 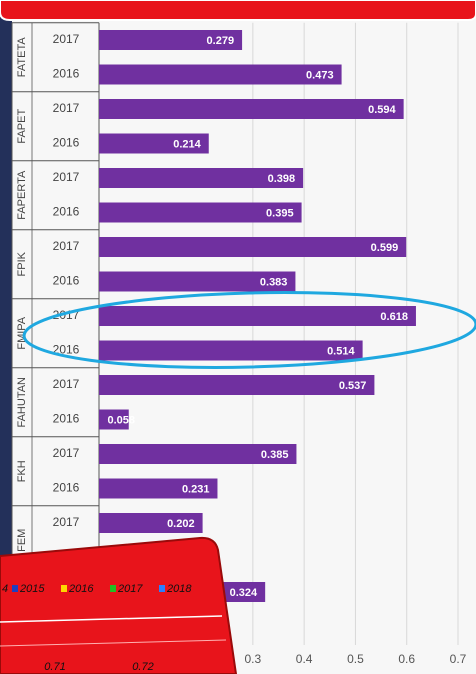 I want to click on group-label: FAPET, so click(x=22, y=126).